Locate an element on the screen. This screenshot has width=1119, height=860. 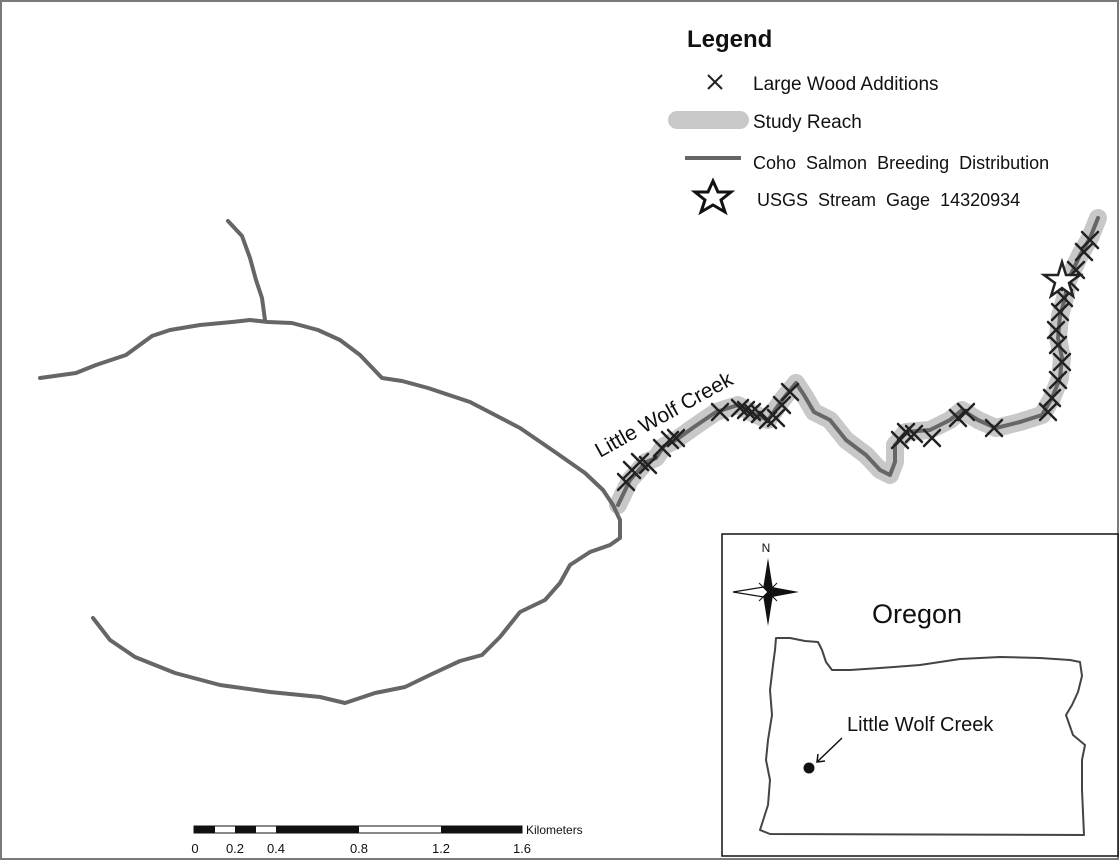
inset-title: Oregon is located at coordinates (917, 614).